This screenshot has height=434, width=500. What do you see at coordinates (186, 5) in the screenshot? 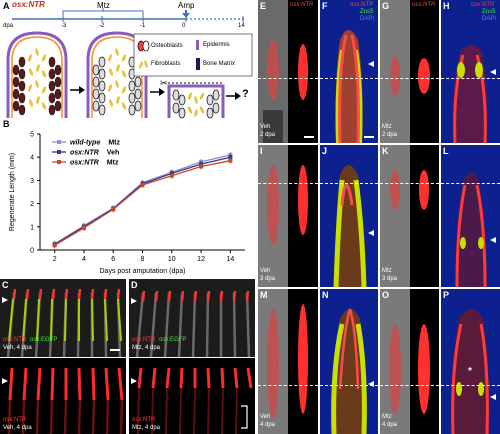
I see `amp-label: Amp` at bounding box center [186, 5].